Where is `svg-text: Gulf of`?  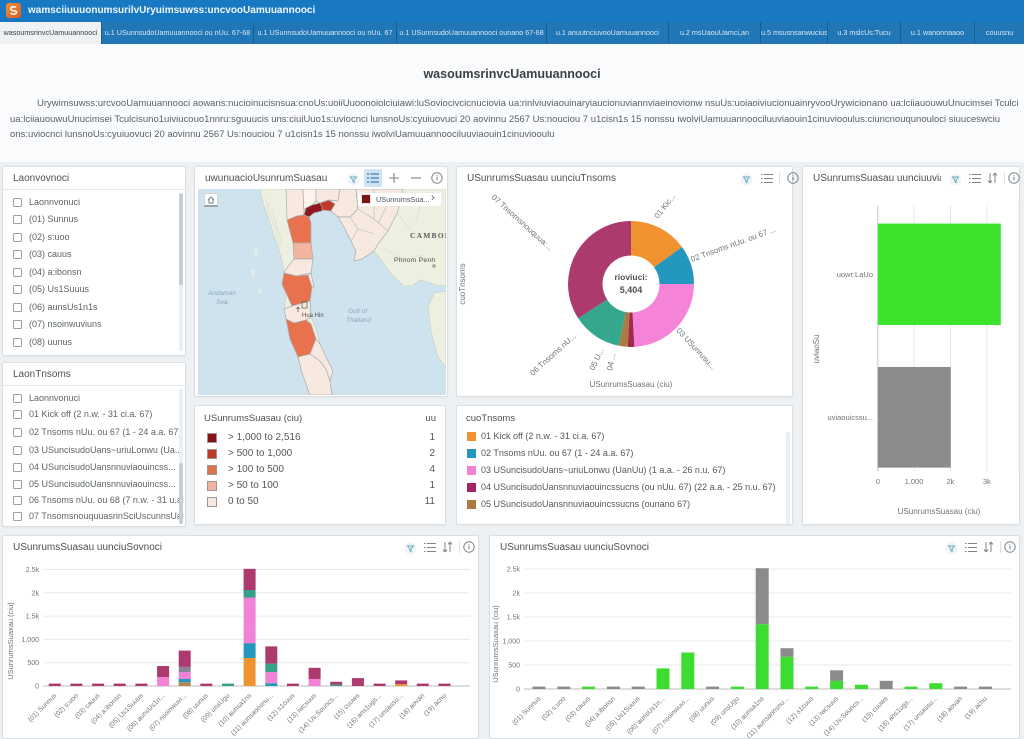
svg-text: Gulf of is located at coordinates (358, 311).